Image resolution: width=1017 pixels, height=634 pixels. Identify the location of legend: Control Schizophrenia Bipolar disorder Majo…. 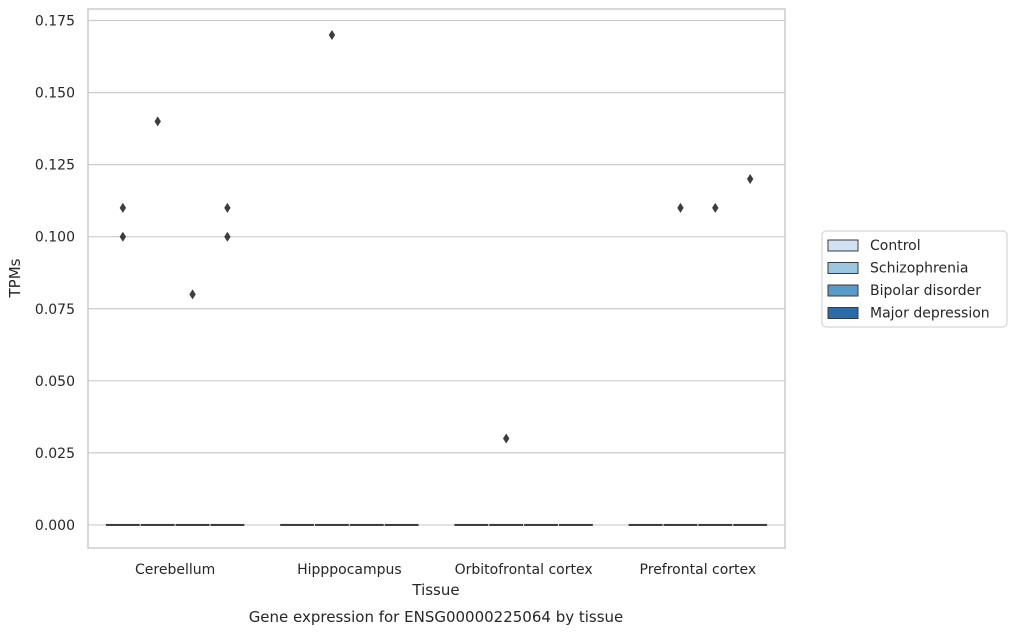
(914, 279).